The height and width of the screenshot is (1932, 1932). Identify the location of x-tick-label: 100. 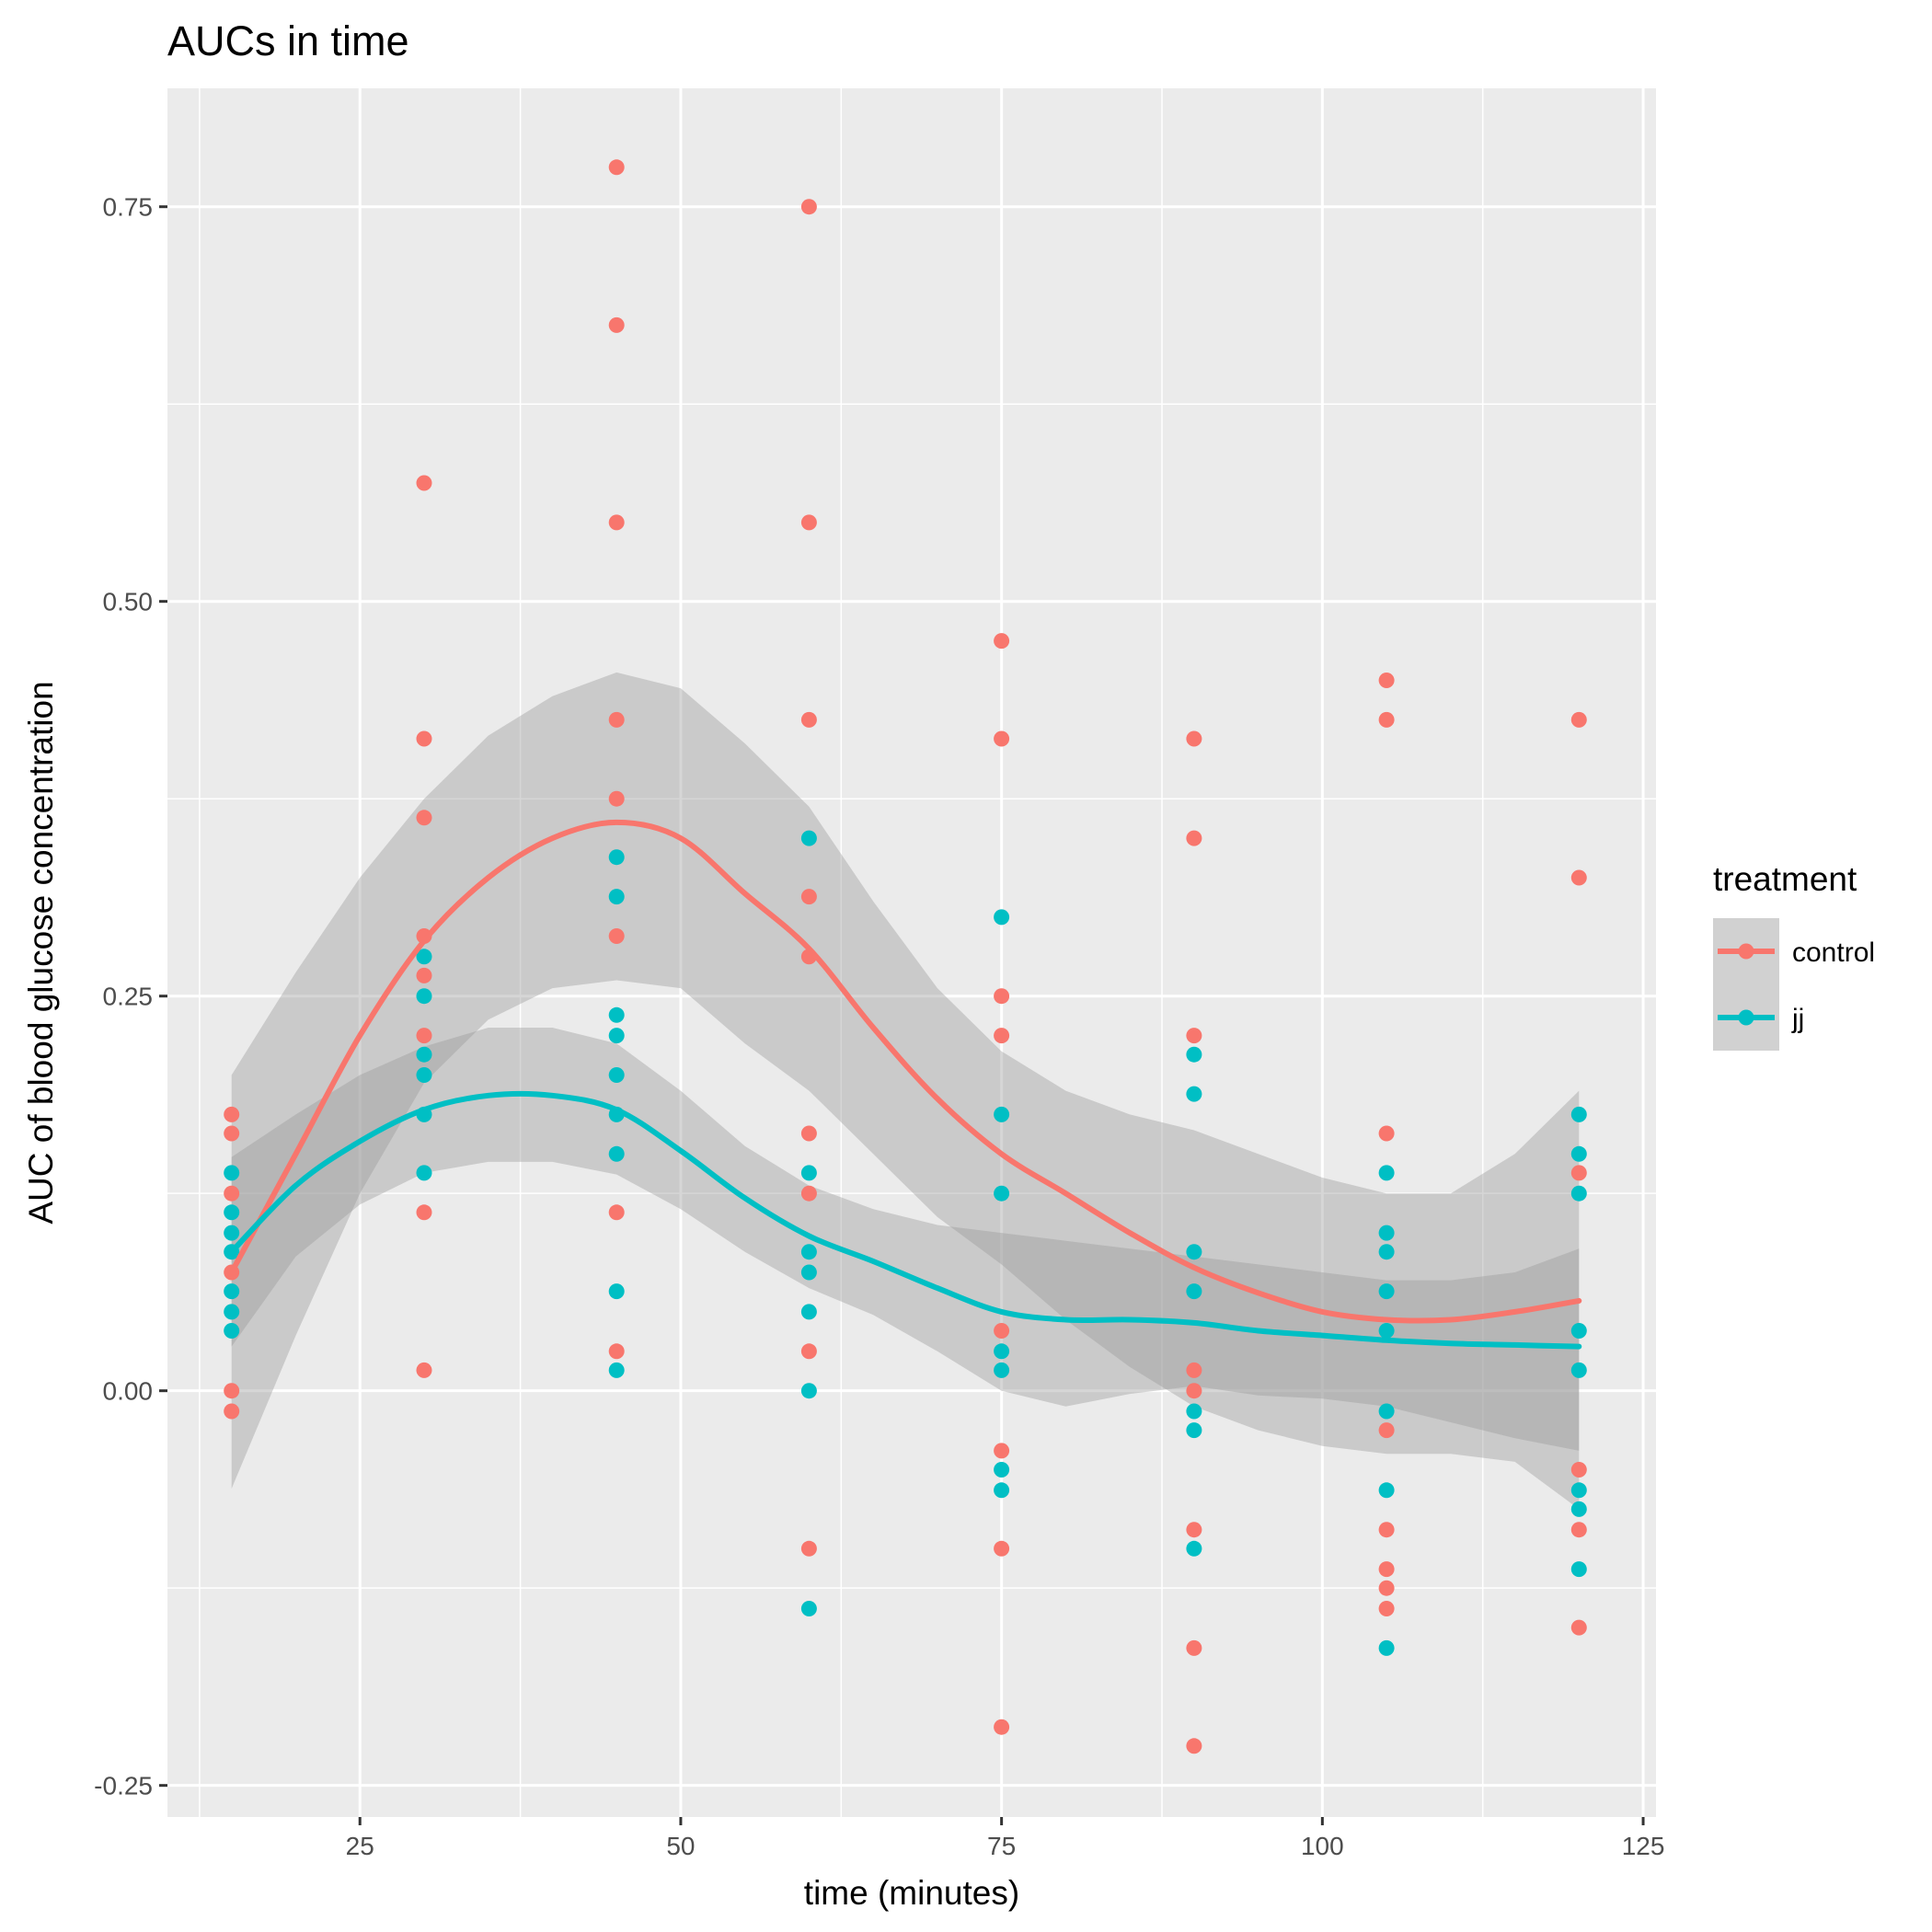
(1322, 1846).